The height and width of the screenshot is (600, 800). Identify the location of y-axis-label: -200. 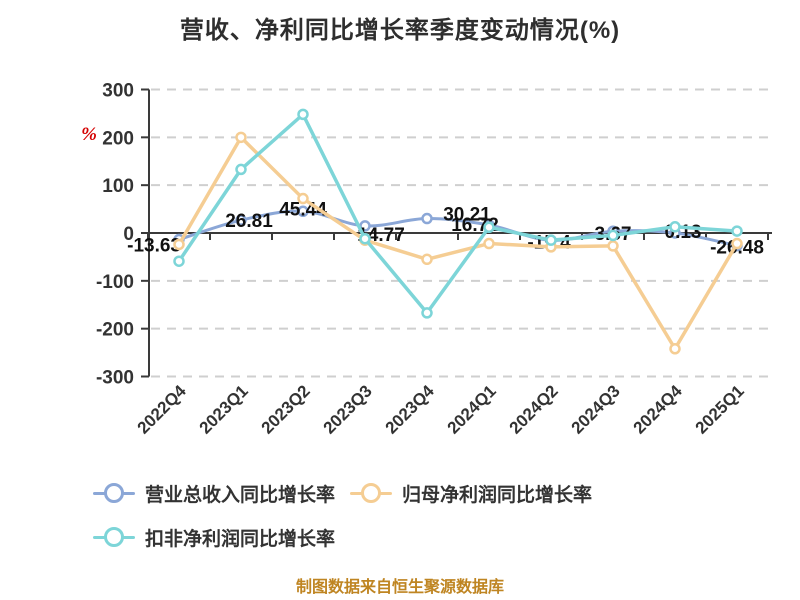
(115, 330).